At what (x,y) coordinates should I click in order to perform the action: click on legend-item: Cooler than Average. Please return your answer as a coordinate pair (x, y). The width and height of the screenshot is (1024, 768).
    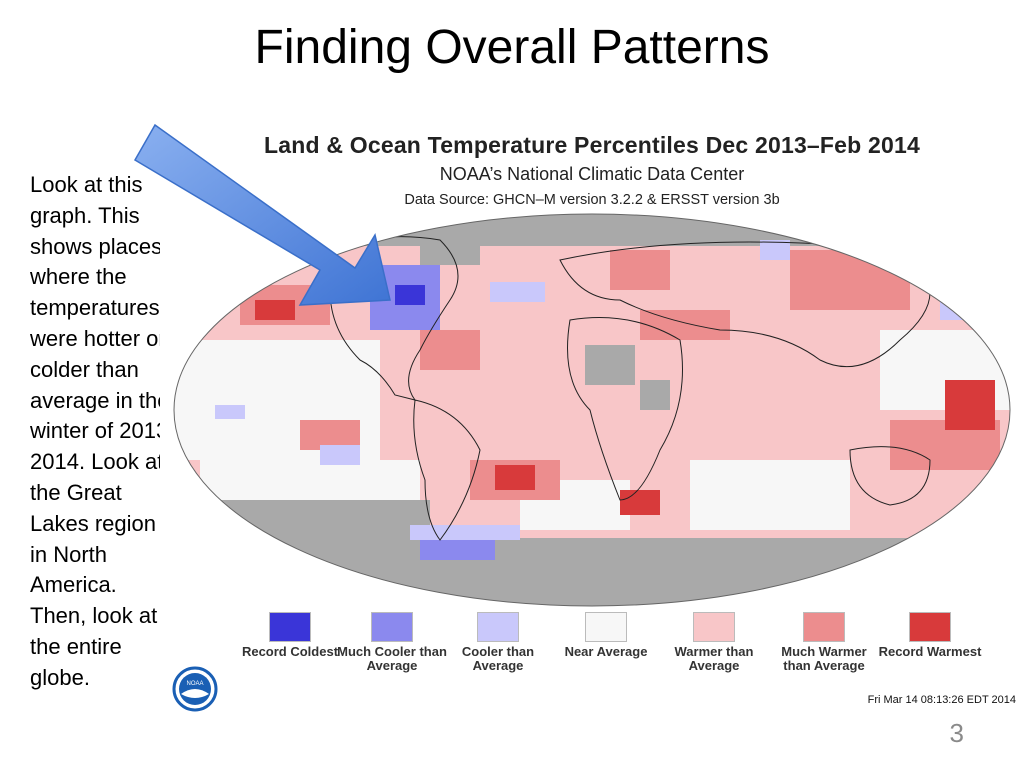
    Looking at the image, I should click on (498, 642).